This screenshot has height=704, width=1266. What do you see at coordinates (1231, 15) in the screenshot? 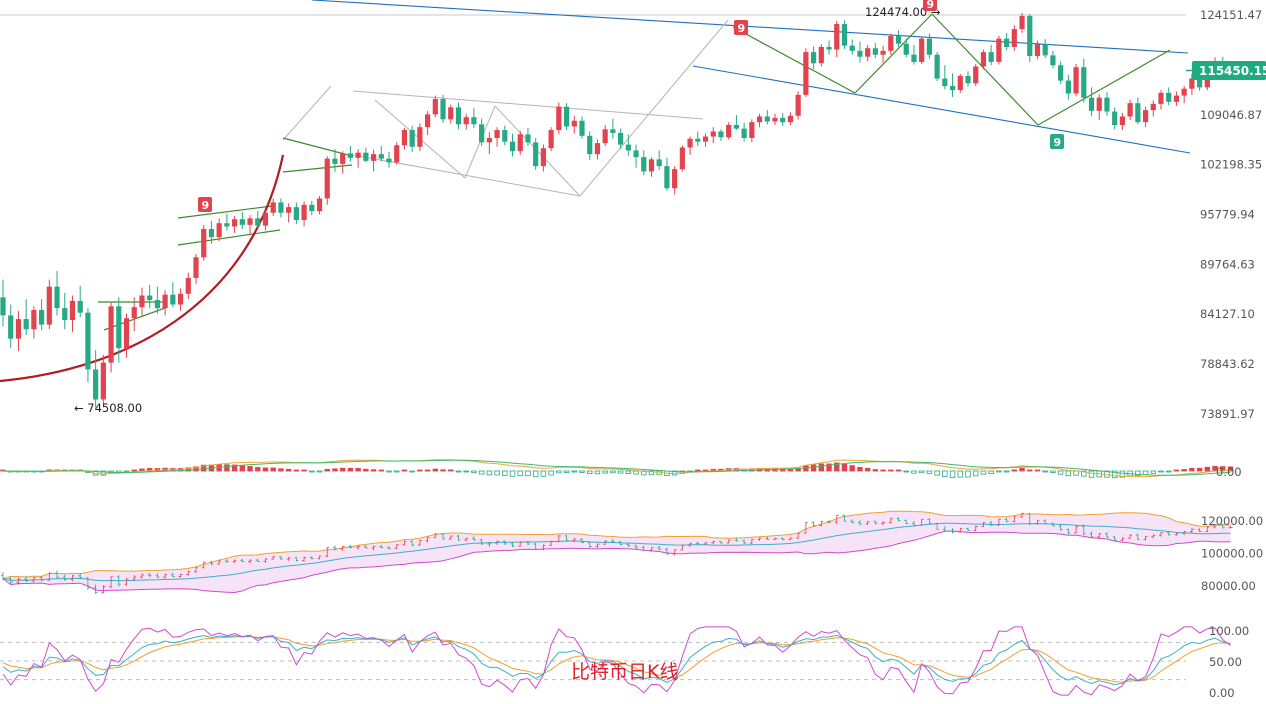
I see `price-tick-label: 124151.47` at bounding box center [1231, 15].